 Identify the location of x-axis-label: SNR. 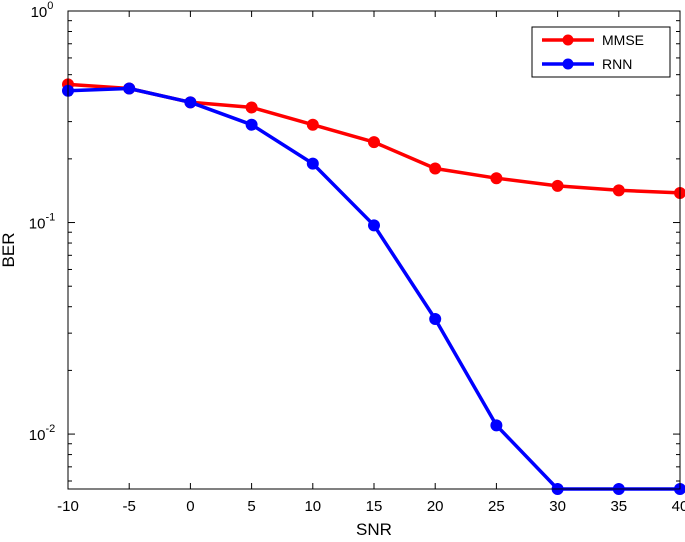
(374, 529).